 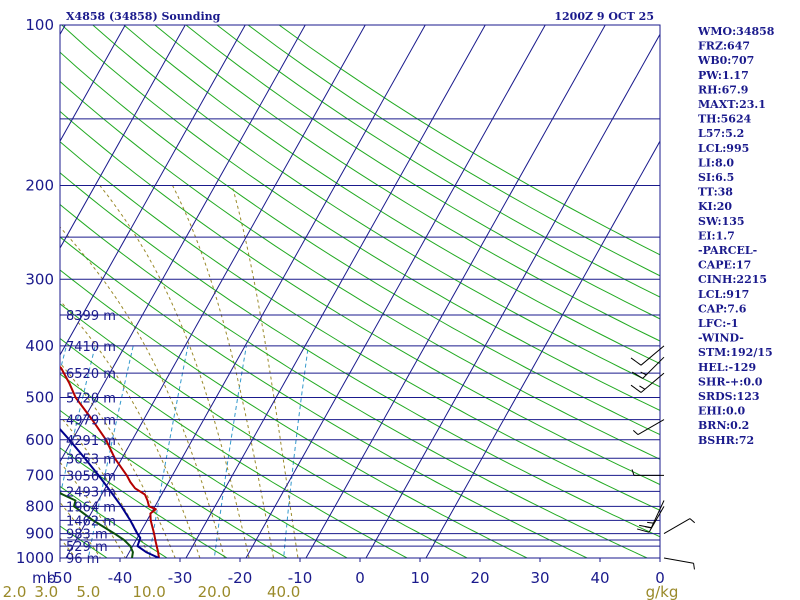 What do you see at coordinates (723, 425) in the screenshot?
I see `index-item: BRN:0.2` at bounding box center [723, 425].